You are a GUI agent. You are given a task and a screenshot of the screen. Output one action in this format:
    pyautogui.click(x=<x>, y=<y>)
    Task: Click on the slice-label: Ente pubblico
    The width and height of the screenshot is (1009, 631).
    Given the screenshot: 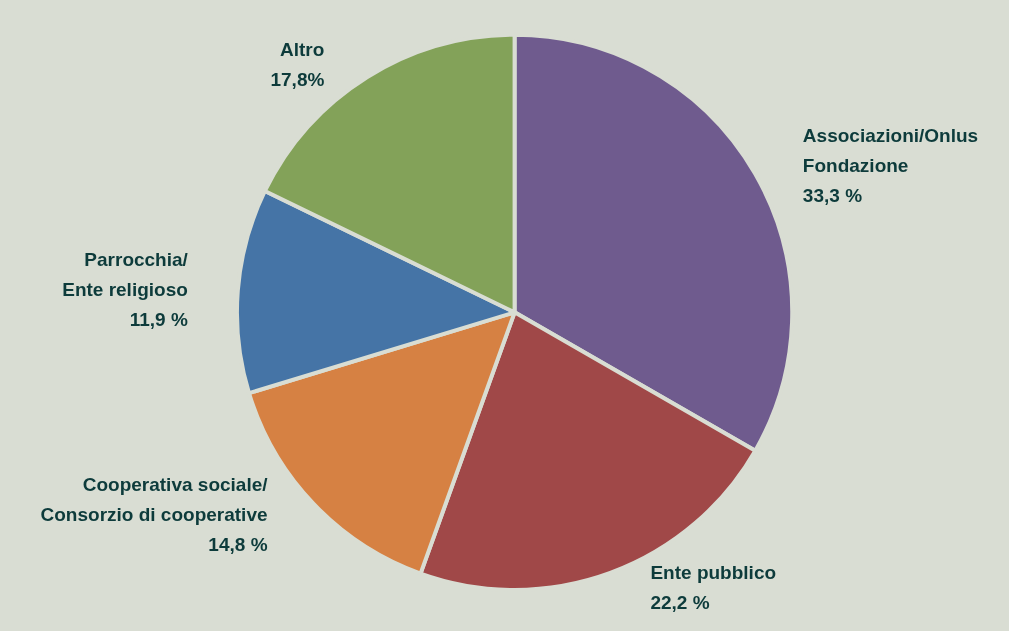 What is the action you would take?
    pyautogui.click(x=713, y=572)
    